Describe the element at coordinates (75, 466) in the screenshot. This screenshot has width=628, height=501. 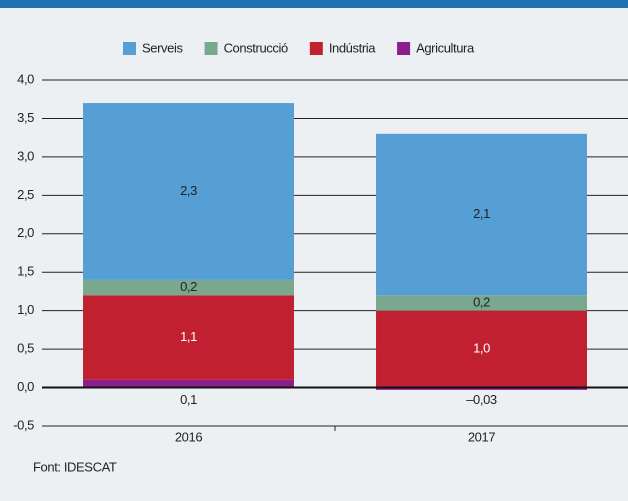
I see `source: Font: IDESCAT` at that location.